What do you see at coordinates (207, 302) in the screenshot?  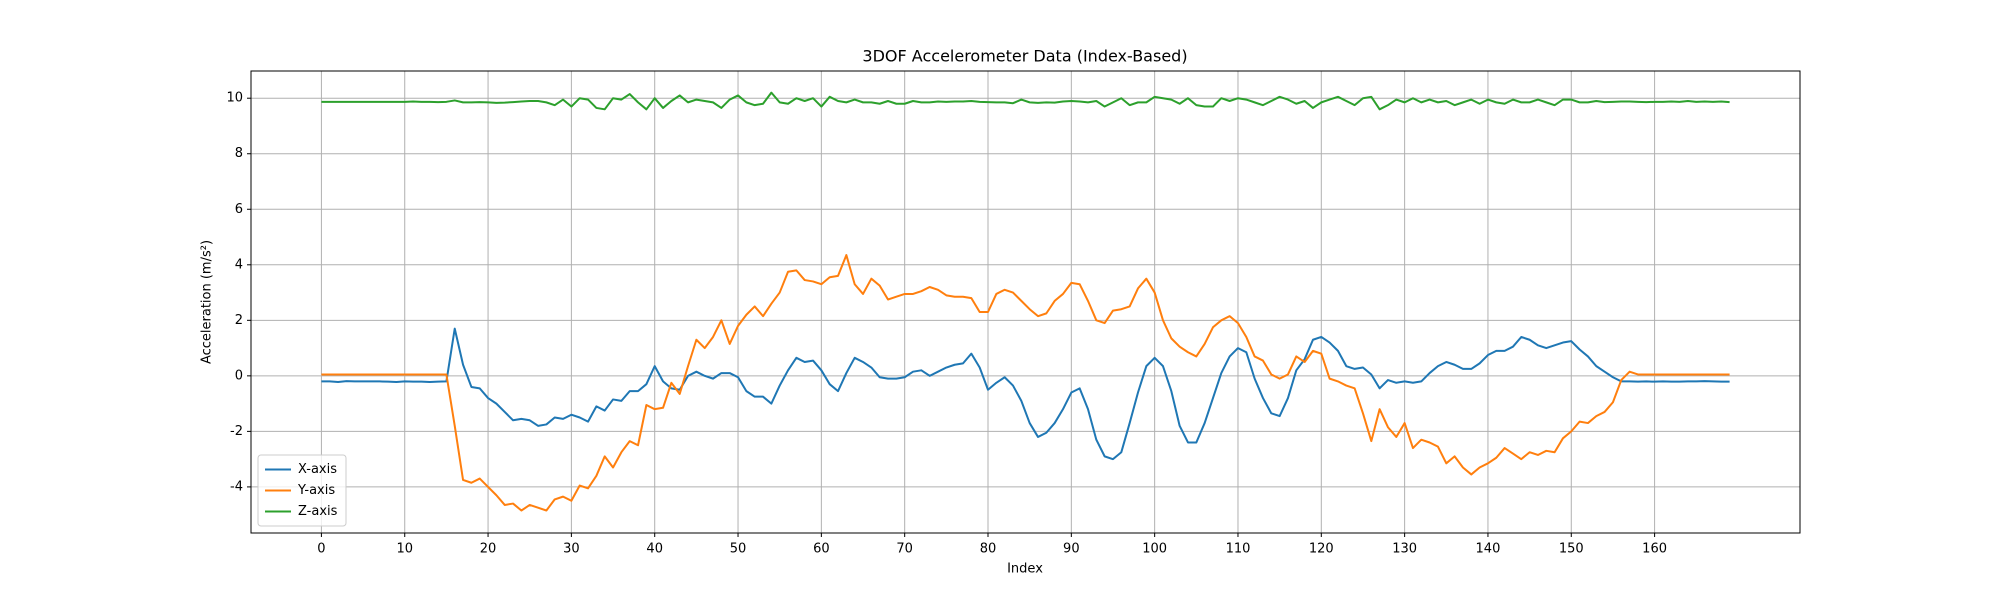 I see `y-axis-label: Acceleration (m/s²)` at bounding box center [207, 302].